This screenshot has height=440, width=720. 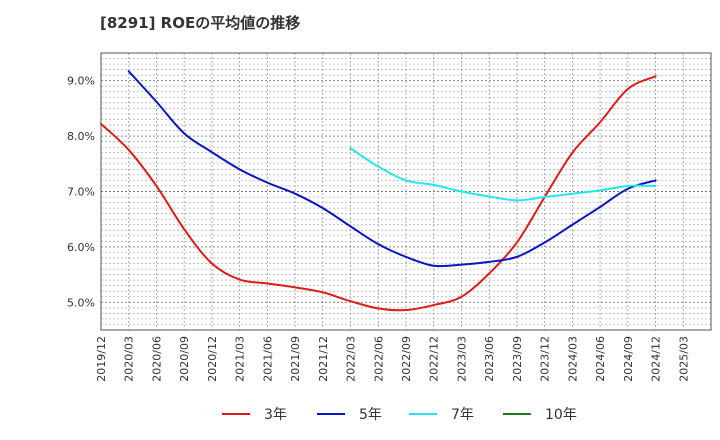 What do you see at coordinates (129, 359) in the screenshot?
I see `x-tick-label: 2020/03` at bounding box center [129, 359].